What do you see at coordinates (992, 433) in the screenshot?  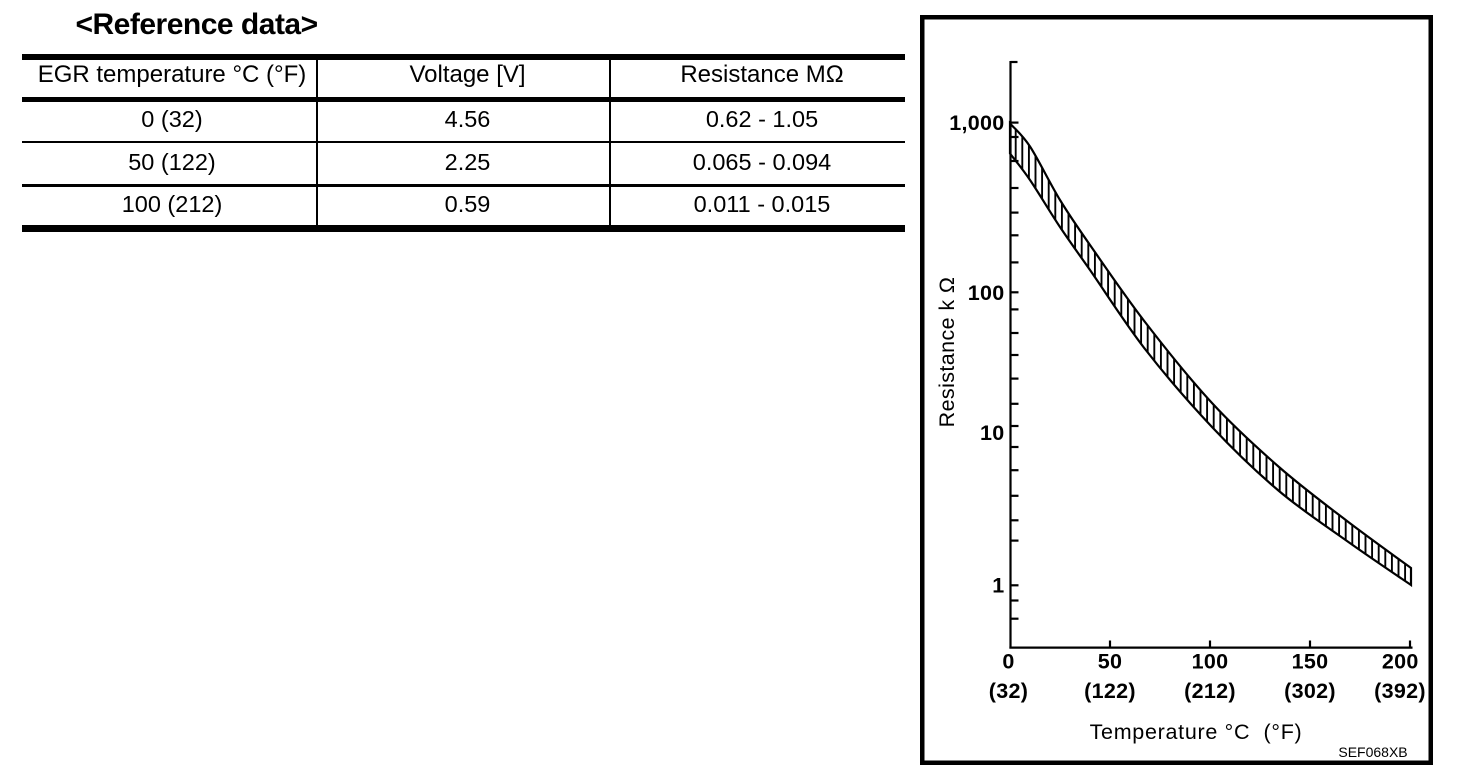 I see `svg-text: 10` at bounding box center [992, 433].